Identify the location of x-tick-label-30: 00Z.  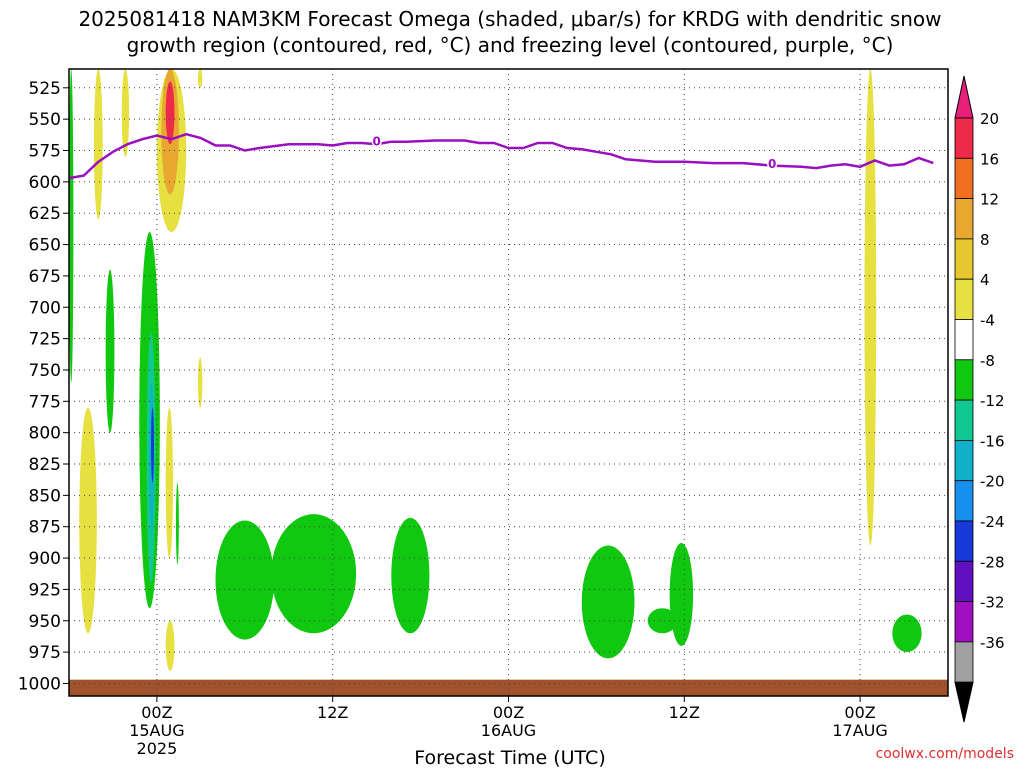
(508, 712).